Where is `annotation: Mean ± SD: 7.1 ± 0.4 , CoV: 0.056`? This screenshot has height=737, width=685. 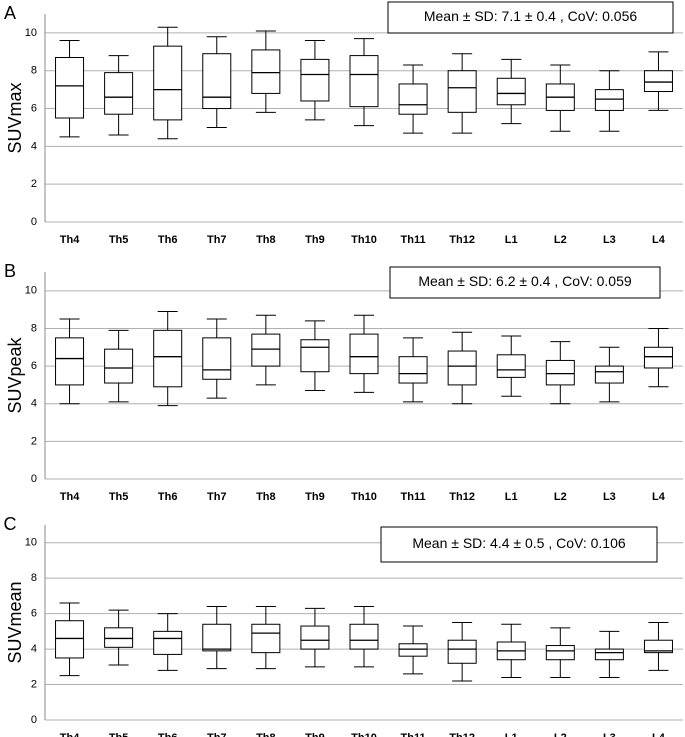 annotation: Mean ± SD: 7.1 ± 0.4 , CoV: 0.056 is located at coordinates (531, 16).